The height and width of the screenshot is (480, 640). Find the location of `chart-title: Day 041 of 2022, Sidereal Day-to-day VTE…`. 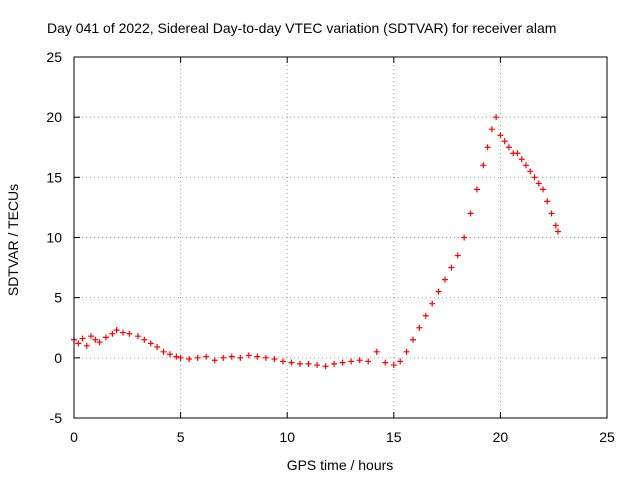

chart-title: Day 041 of 2022, Sidereal Day-to-day VTE… is located at coordinates (301, 28).